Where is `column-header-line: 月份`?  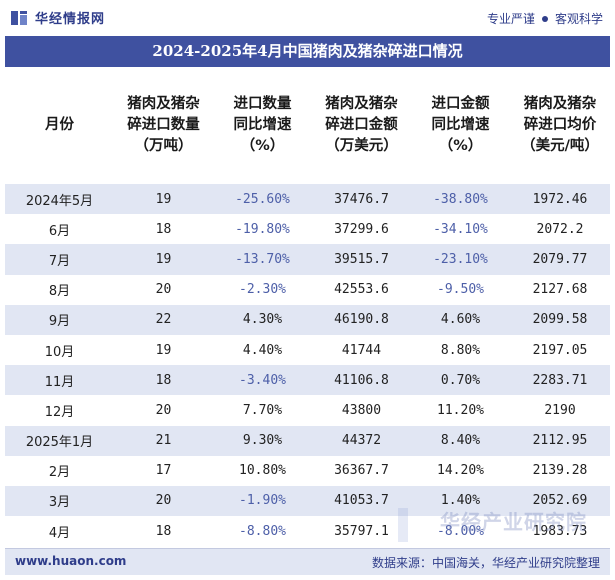 column-header-line: 月份 is located at coordinates (59, 125).